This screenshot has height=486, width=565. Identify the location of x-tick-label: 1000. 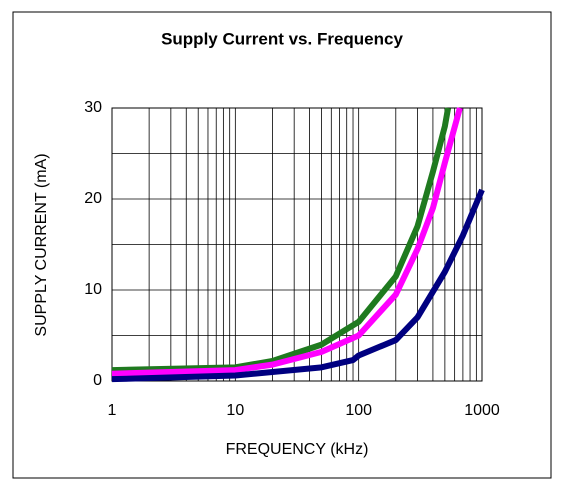
(482, 410).